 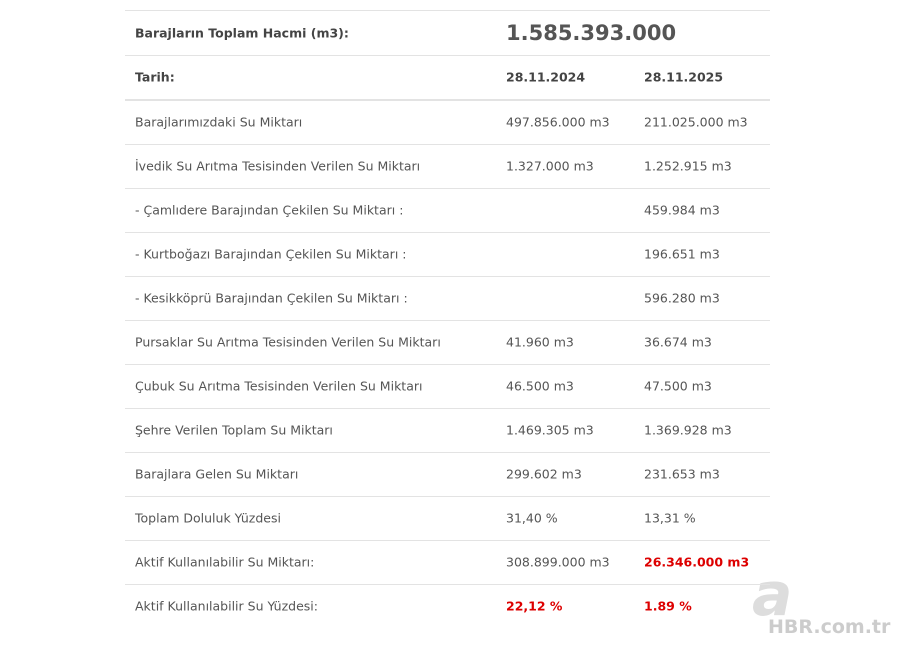 What do you see at coordinates (829, 627) in the screenshot?
I see `watermark-text: HBR.com.tr` at bounding box center [829, 627].